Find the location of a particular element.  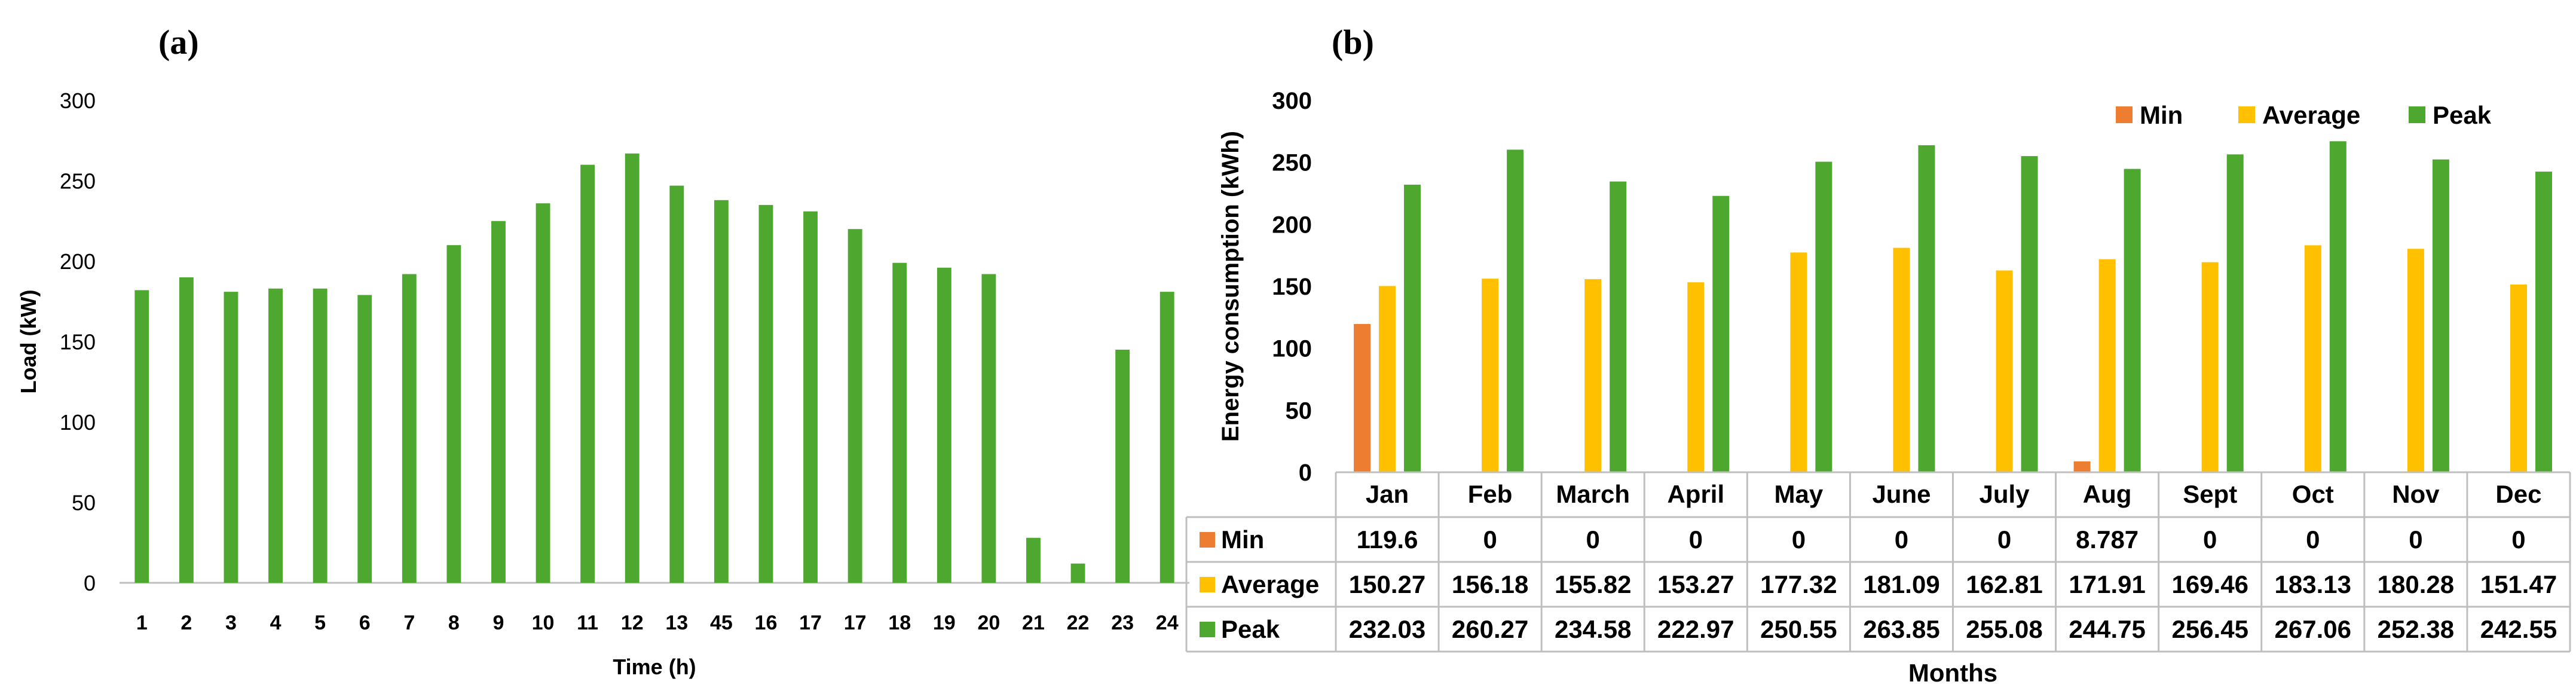

y-tick-label: 0 is located at coordinates (90, 583).